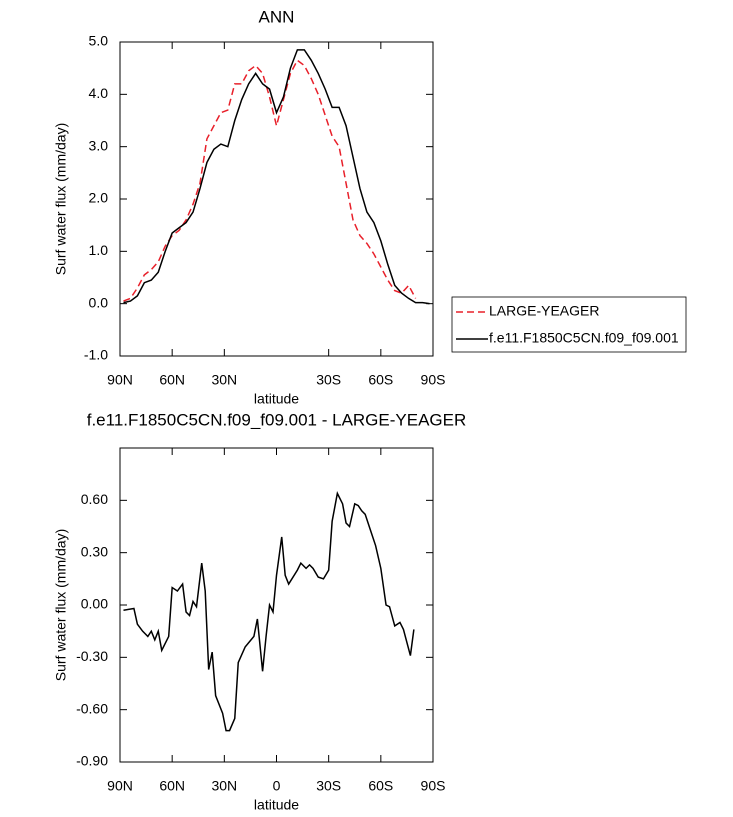 Image resolution: width=733 pixels, height=817 pixels. Describe the element at coordinates (277, 786) in the screenshot. I see `x-tick-label: 0` at that location.